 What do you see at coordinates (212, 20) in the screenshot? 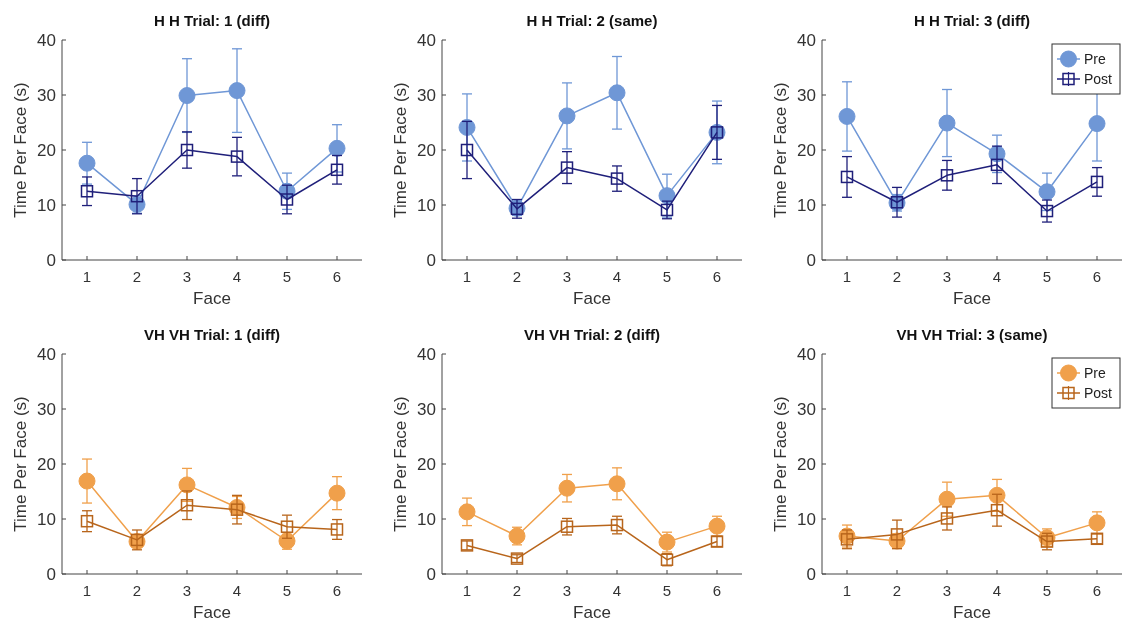
I see `chart-title: H H Trial: 1 (diff)` at bounding box center [212, 20].